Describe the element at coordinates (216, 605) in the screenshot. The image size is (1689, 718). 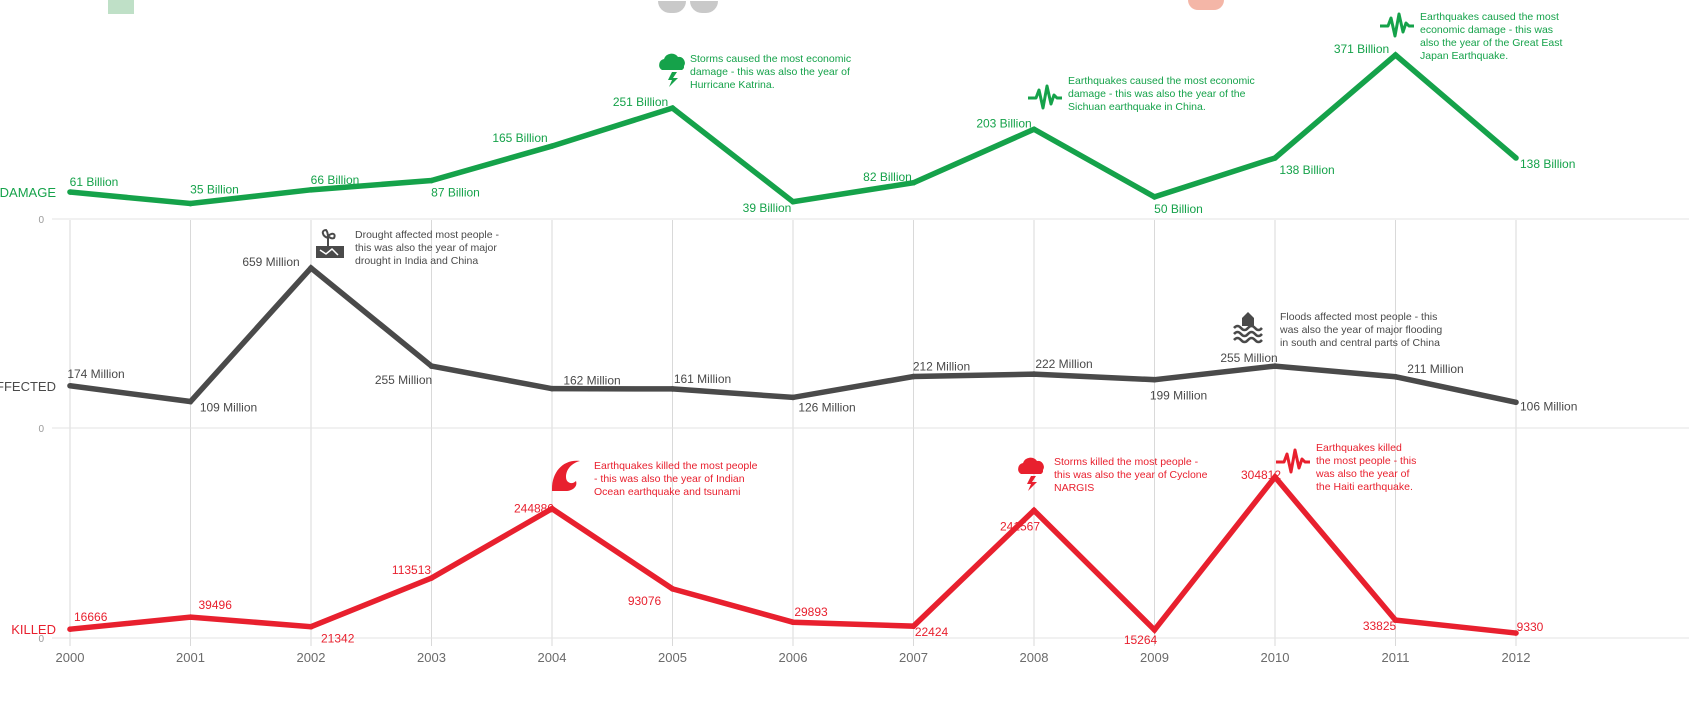
I see `data-label: 39496` at that location.